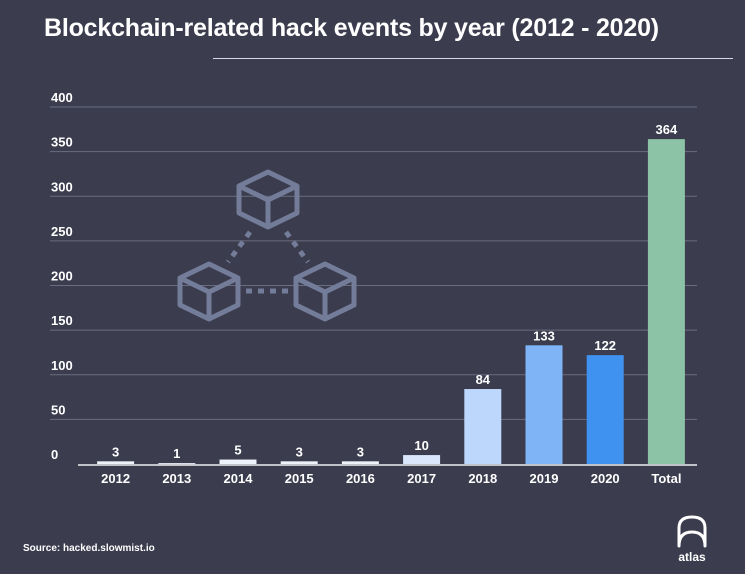 The width and height of the screenshot is (745, 574). Describe the element at coordinates (666, 301) in the screenshot. I see `bar-total` at that location.